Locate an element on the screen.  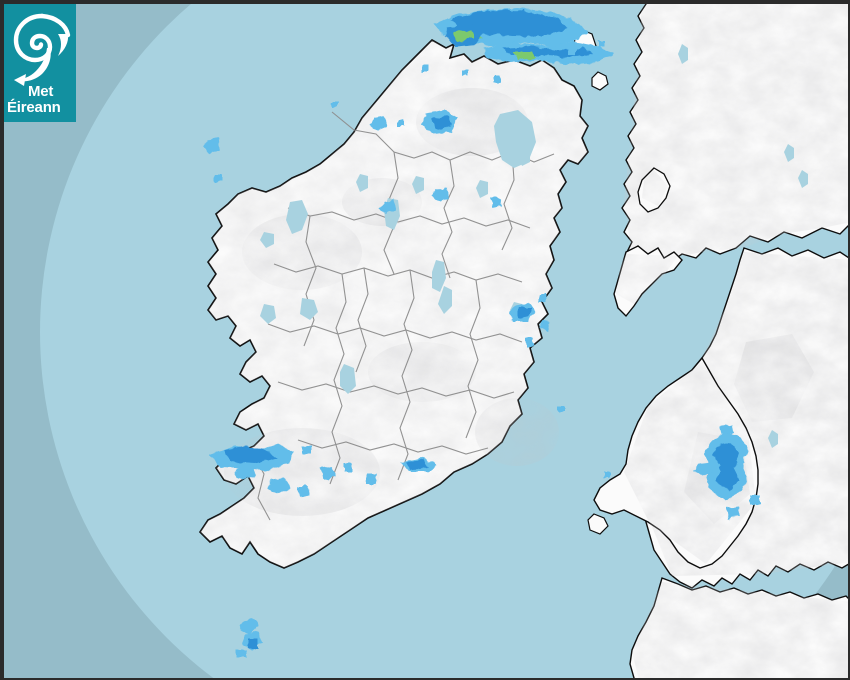
precip-atlantic-cell is located at coordinates (249, 638).